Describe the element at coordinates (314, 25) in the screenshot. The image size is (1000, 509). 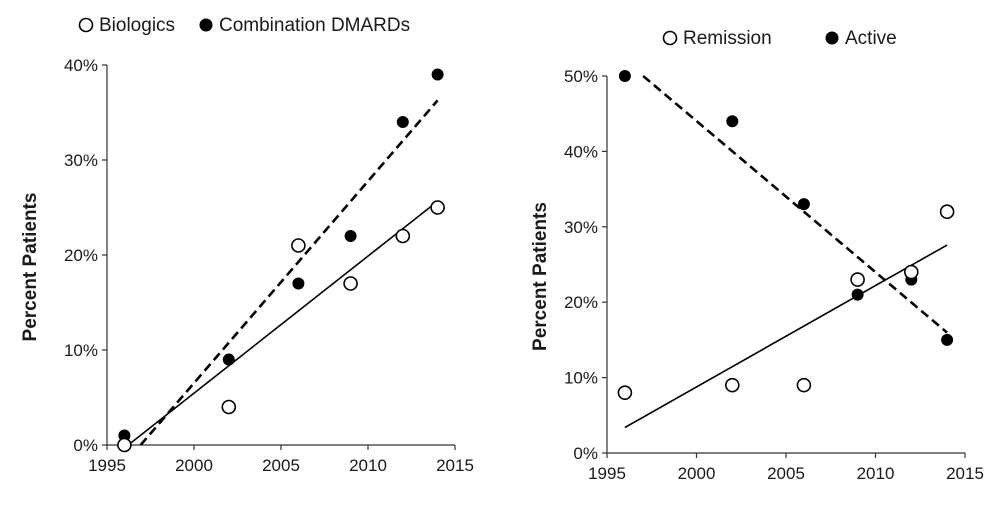
I see `legend-label-combination-dmards: Combination DMARDs` at that location.